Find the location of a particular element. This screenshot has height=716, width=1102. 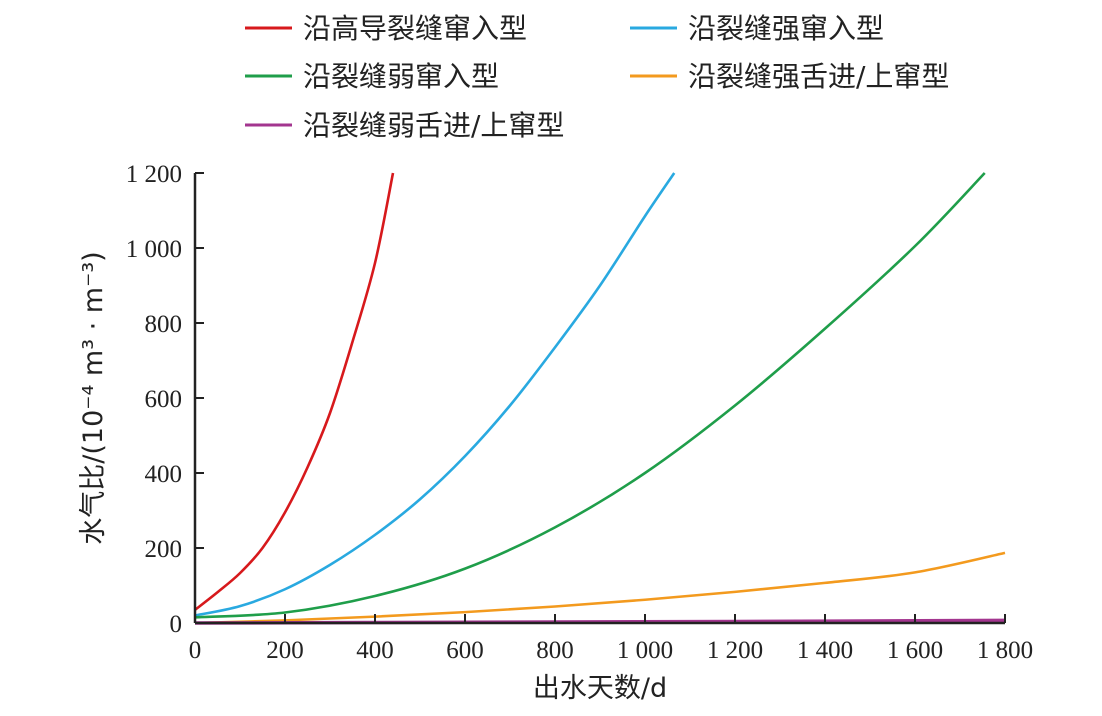

y-tick-label: 600 is located at coordinates (164, 399).